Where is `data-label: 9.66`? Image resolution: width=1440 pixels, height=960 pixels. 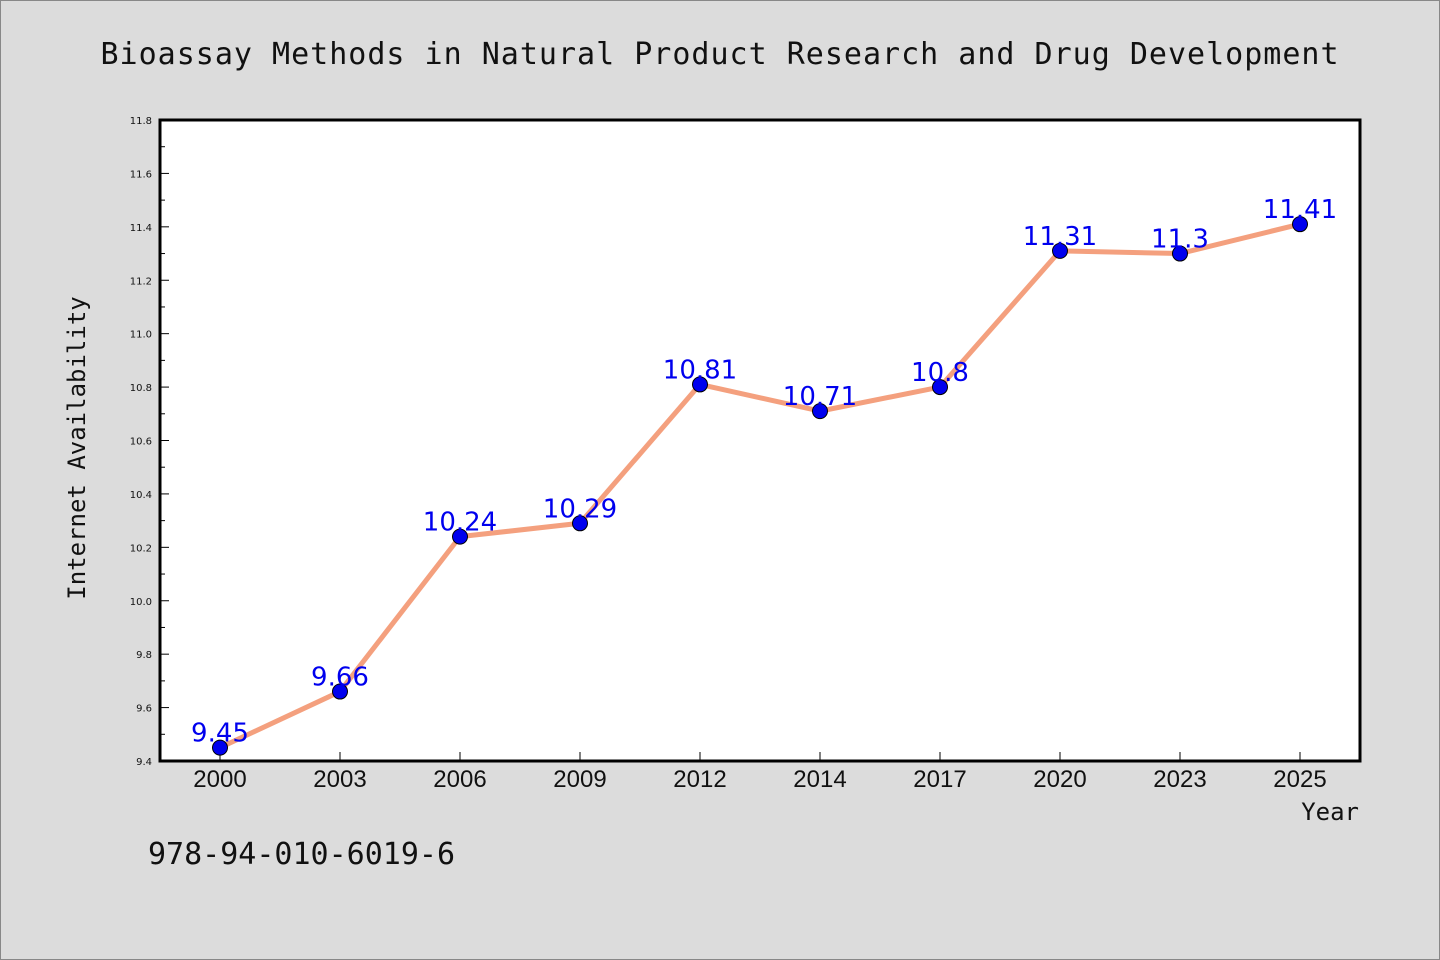 data-label: 9.66 is located at coordinates (340, 678).